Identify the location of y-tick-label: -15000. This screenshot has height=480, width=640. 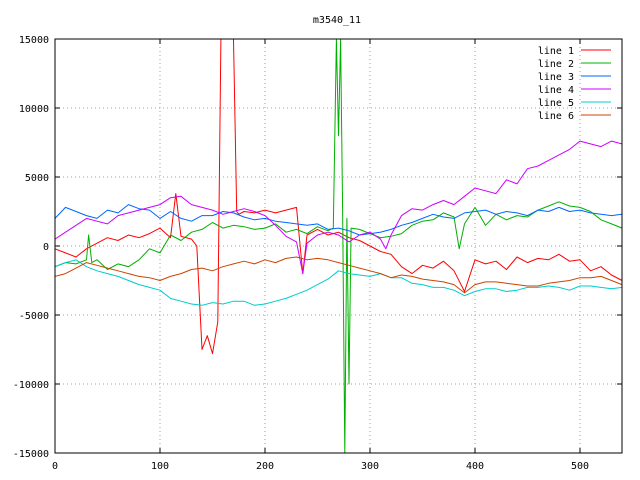
(31, 454).